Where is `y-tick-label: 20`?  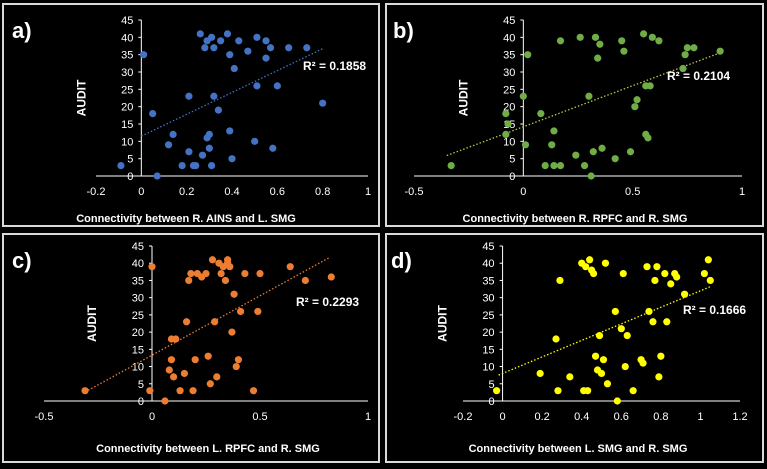
y-tick-label: 20 is located at coordinates (488, 333).